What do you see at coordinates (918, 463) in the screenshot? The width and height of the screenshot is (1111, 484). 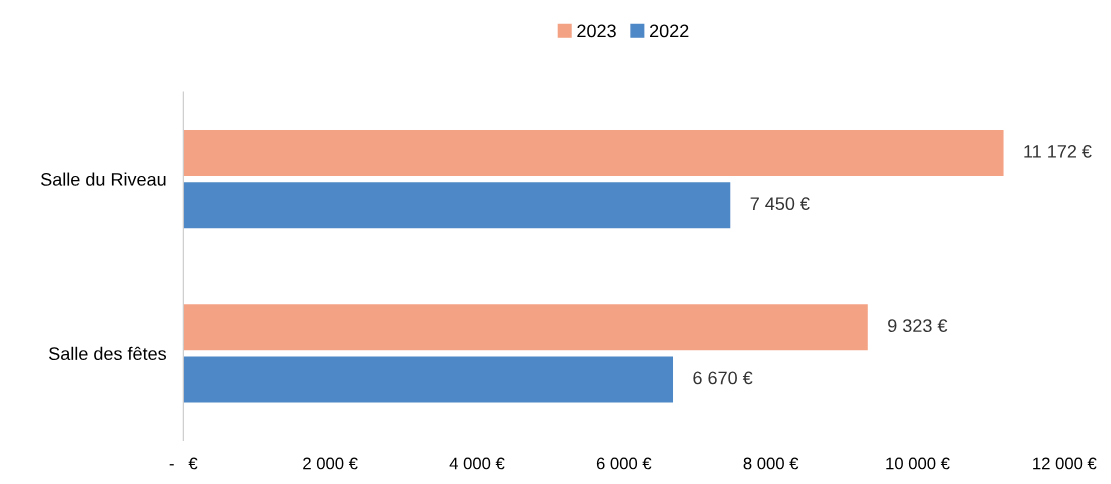 I see `x-tick-label: 10 000 €` at bounding box center [918, 463].